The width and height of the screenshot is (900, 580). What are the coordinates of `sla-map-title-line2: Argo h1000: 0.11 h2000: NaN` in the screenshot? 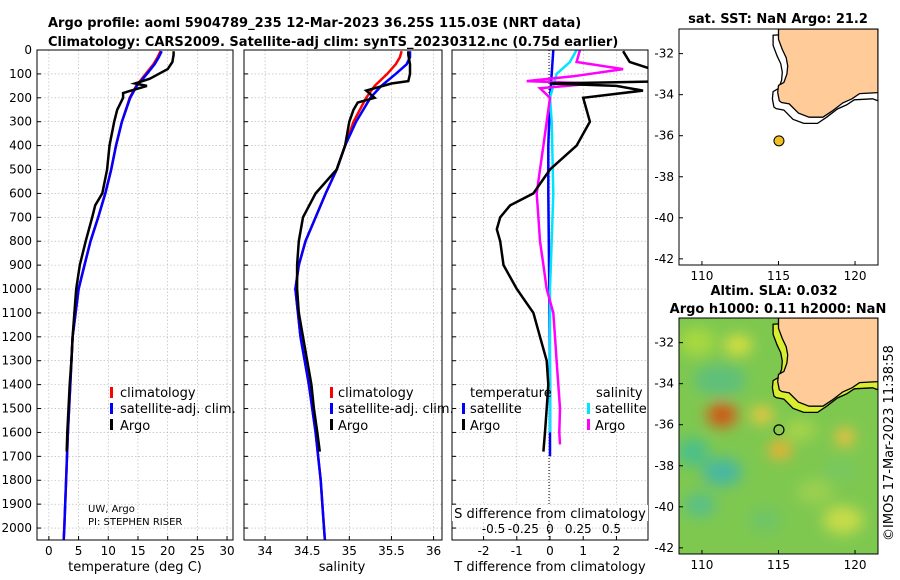 It's located at (778, 309).